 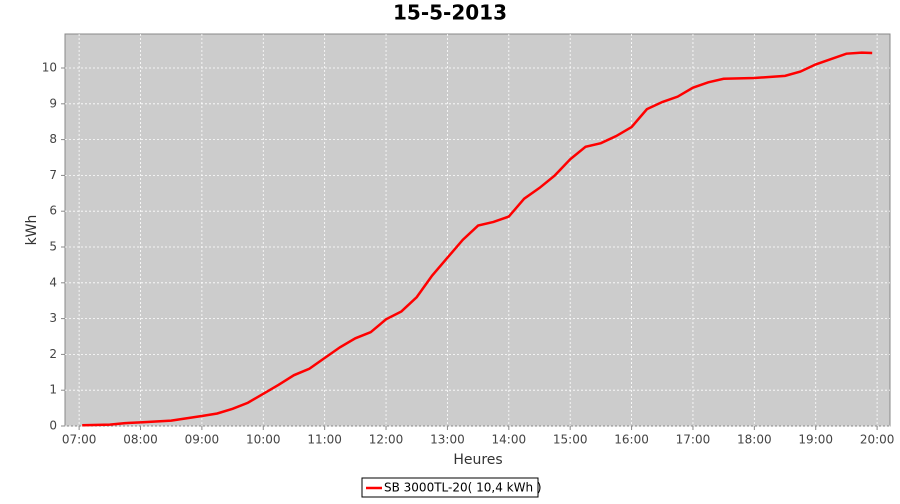 I want to click on y-tick-label: 7, so click(x=53, y=175).